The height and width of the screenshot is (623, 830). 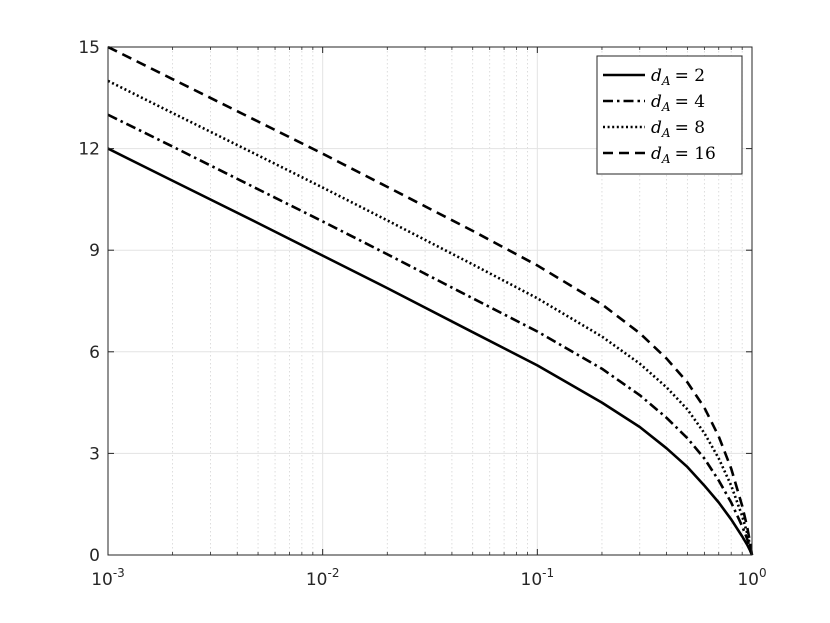 I want to click on x-tick-label: 10⁻³, so click(x=108, y=578).